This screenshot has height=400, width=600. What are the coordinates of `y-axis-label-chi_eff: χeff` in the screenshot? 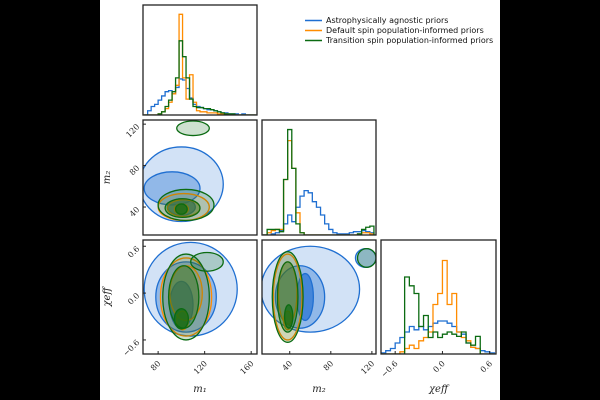 It's located at (107, 297).